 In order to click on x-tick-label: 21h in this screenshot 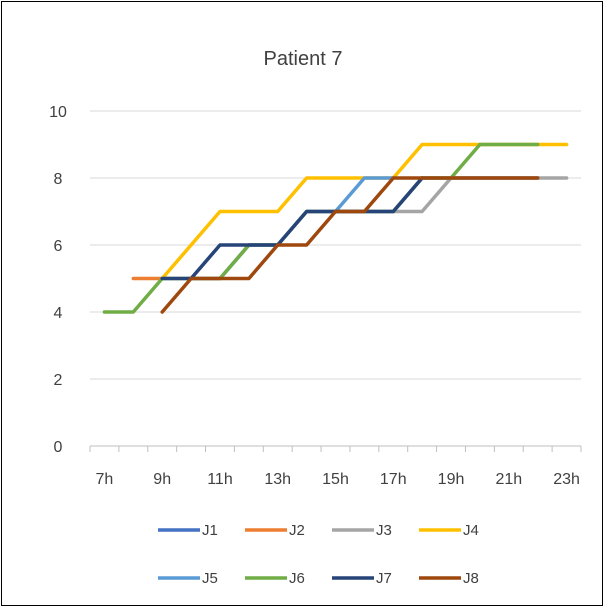, I will do `click(508, 479)`.